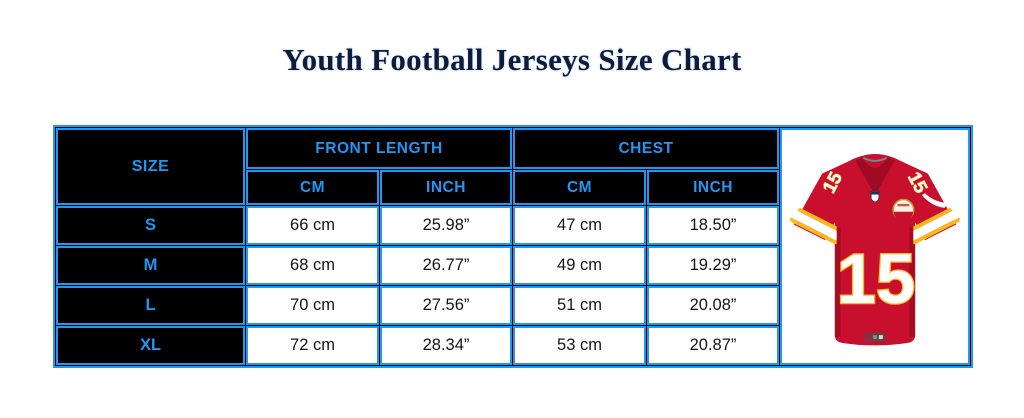 This screenshot has width=1024, height=418. I want to click on jersey-hem-tag, so click(875, 336).